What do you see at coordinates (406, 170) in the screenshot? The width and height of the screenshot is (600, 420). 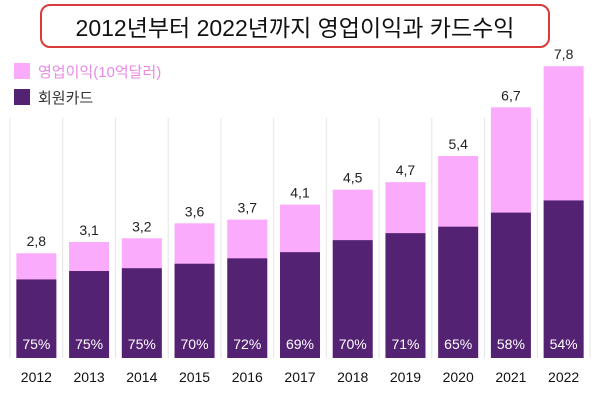 I see `data-label-total: 4,7` at bounding box center [406, 170].